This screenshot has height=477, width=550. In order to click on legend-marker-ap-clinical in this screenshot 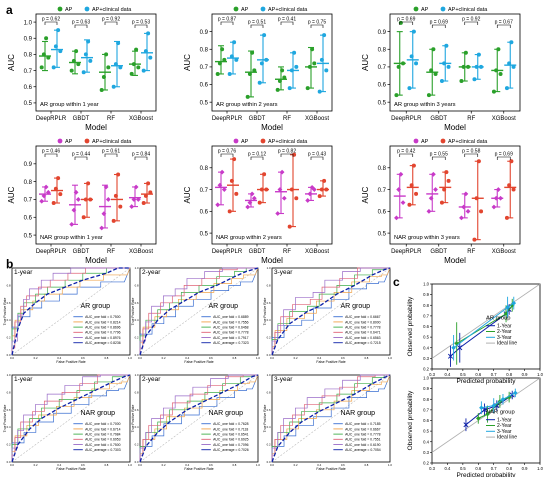, I will do `click(87, 9)`.